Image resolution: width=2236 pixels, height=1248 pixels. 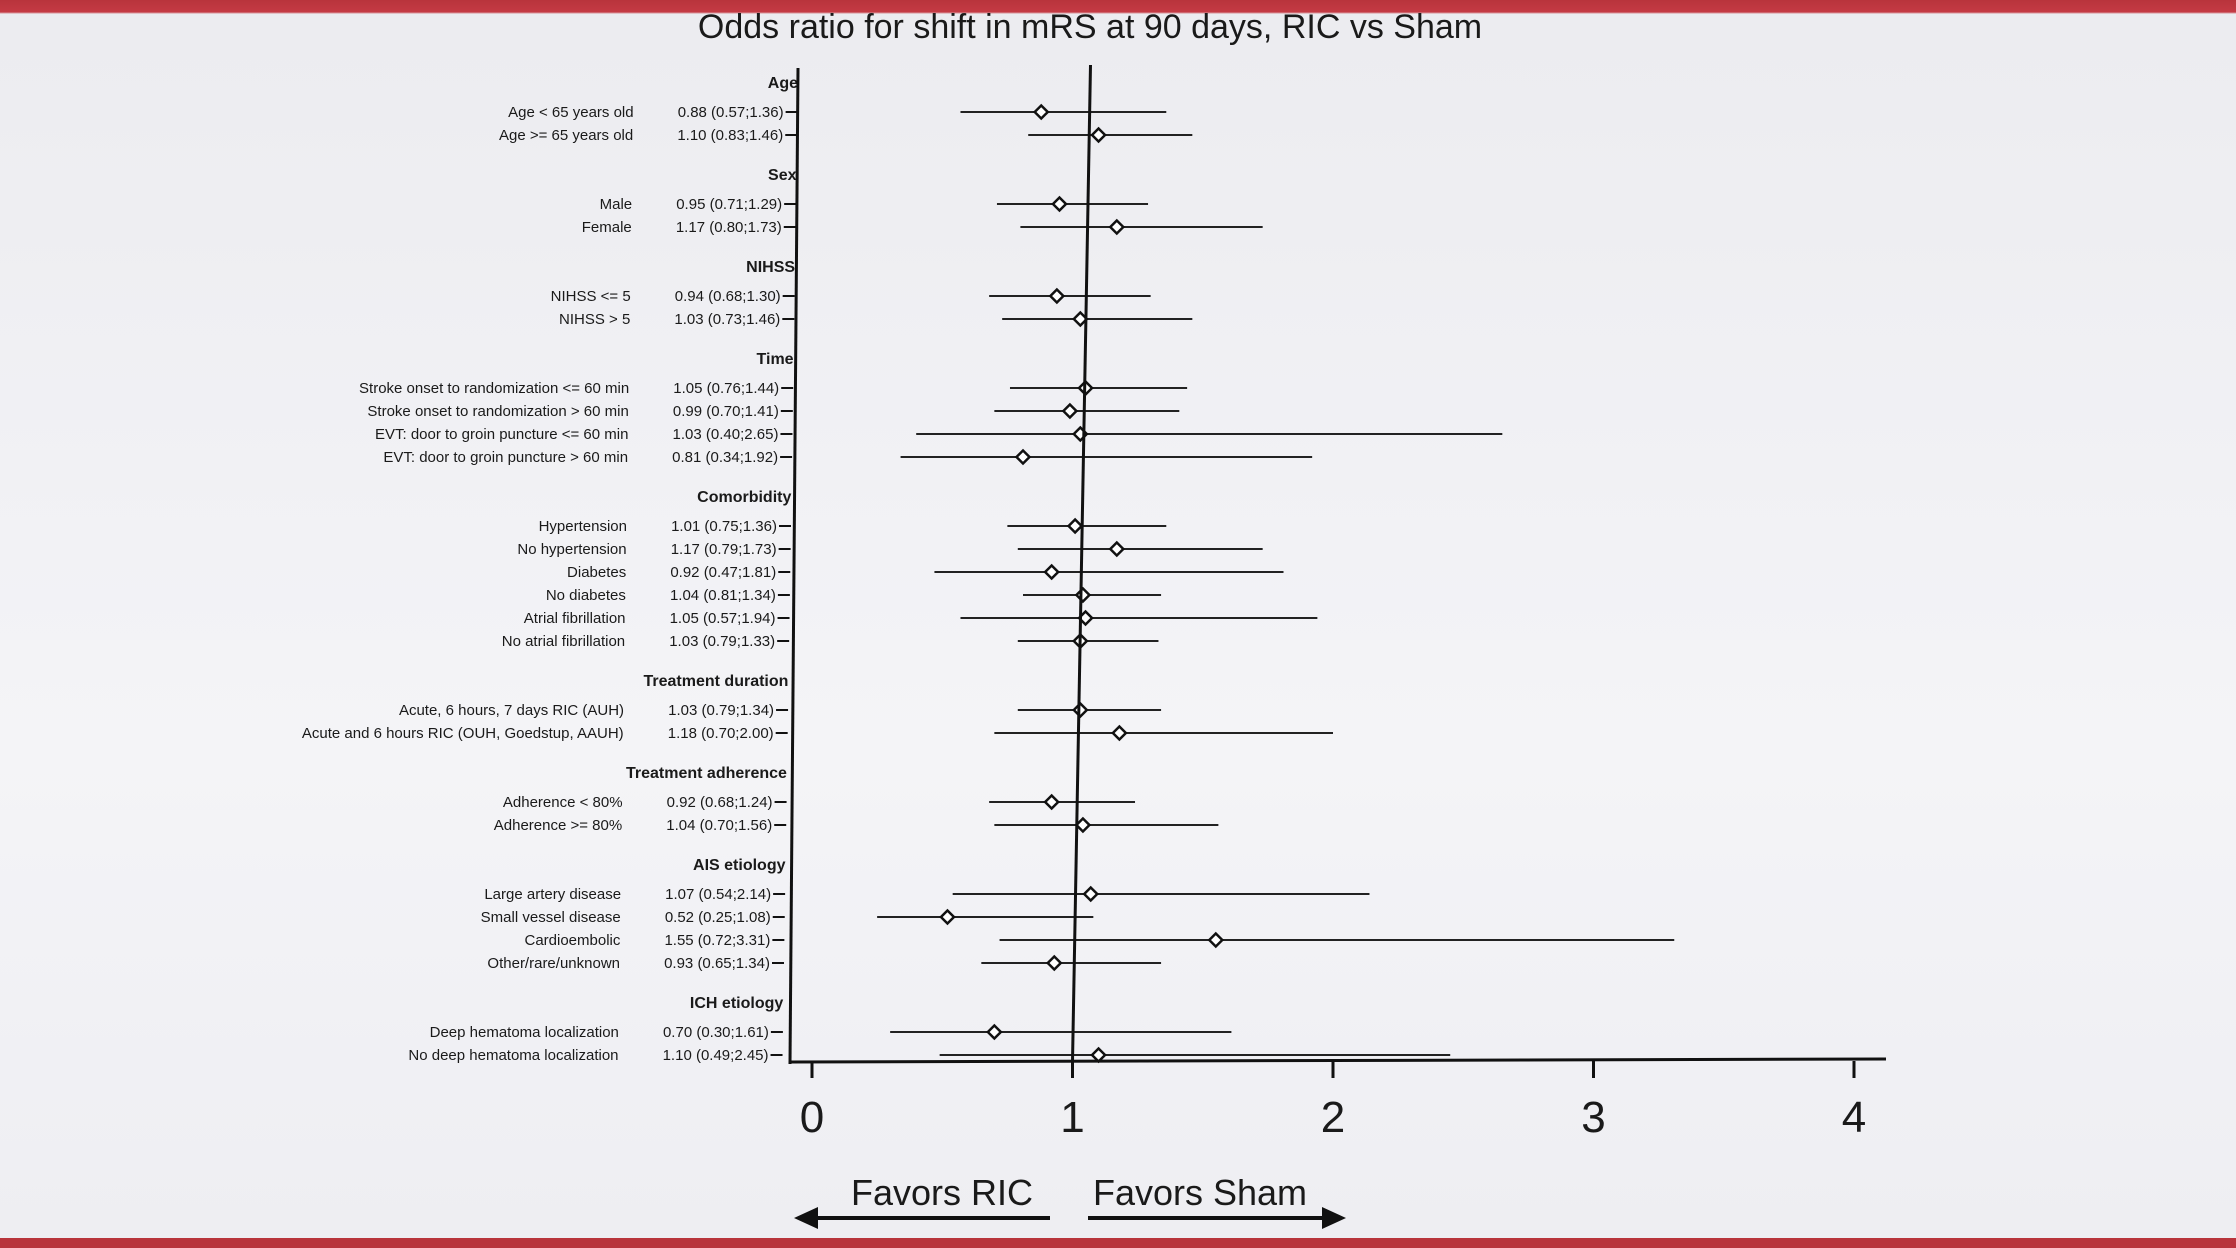 What do you see at coordinates (730, 135) in the screenshot?
I see `row-ci-label: 1.10 (0.83;1.46)` at bounding box center [730, 135].